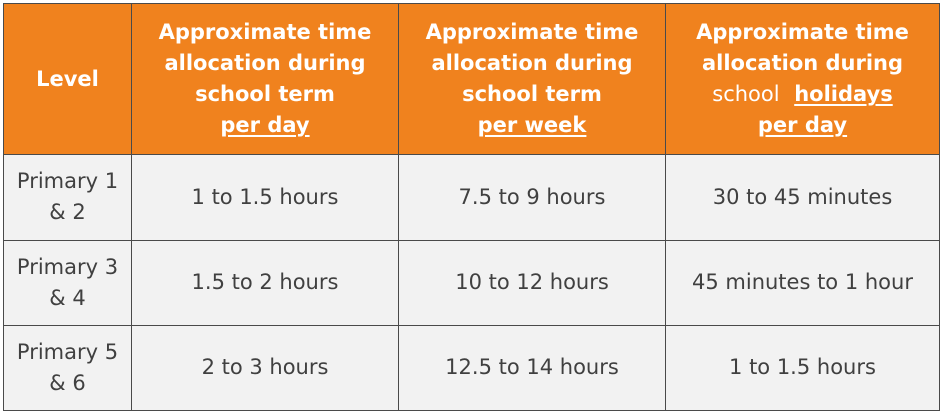 The image size is (942, 414). I want to click on level-cell: Primary 5 & 6, so click(67, 368).